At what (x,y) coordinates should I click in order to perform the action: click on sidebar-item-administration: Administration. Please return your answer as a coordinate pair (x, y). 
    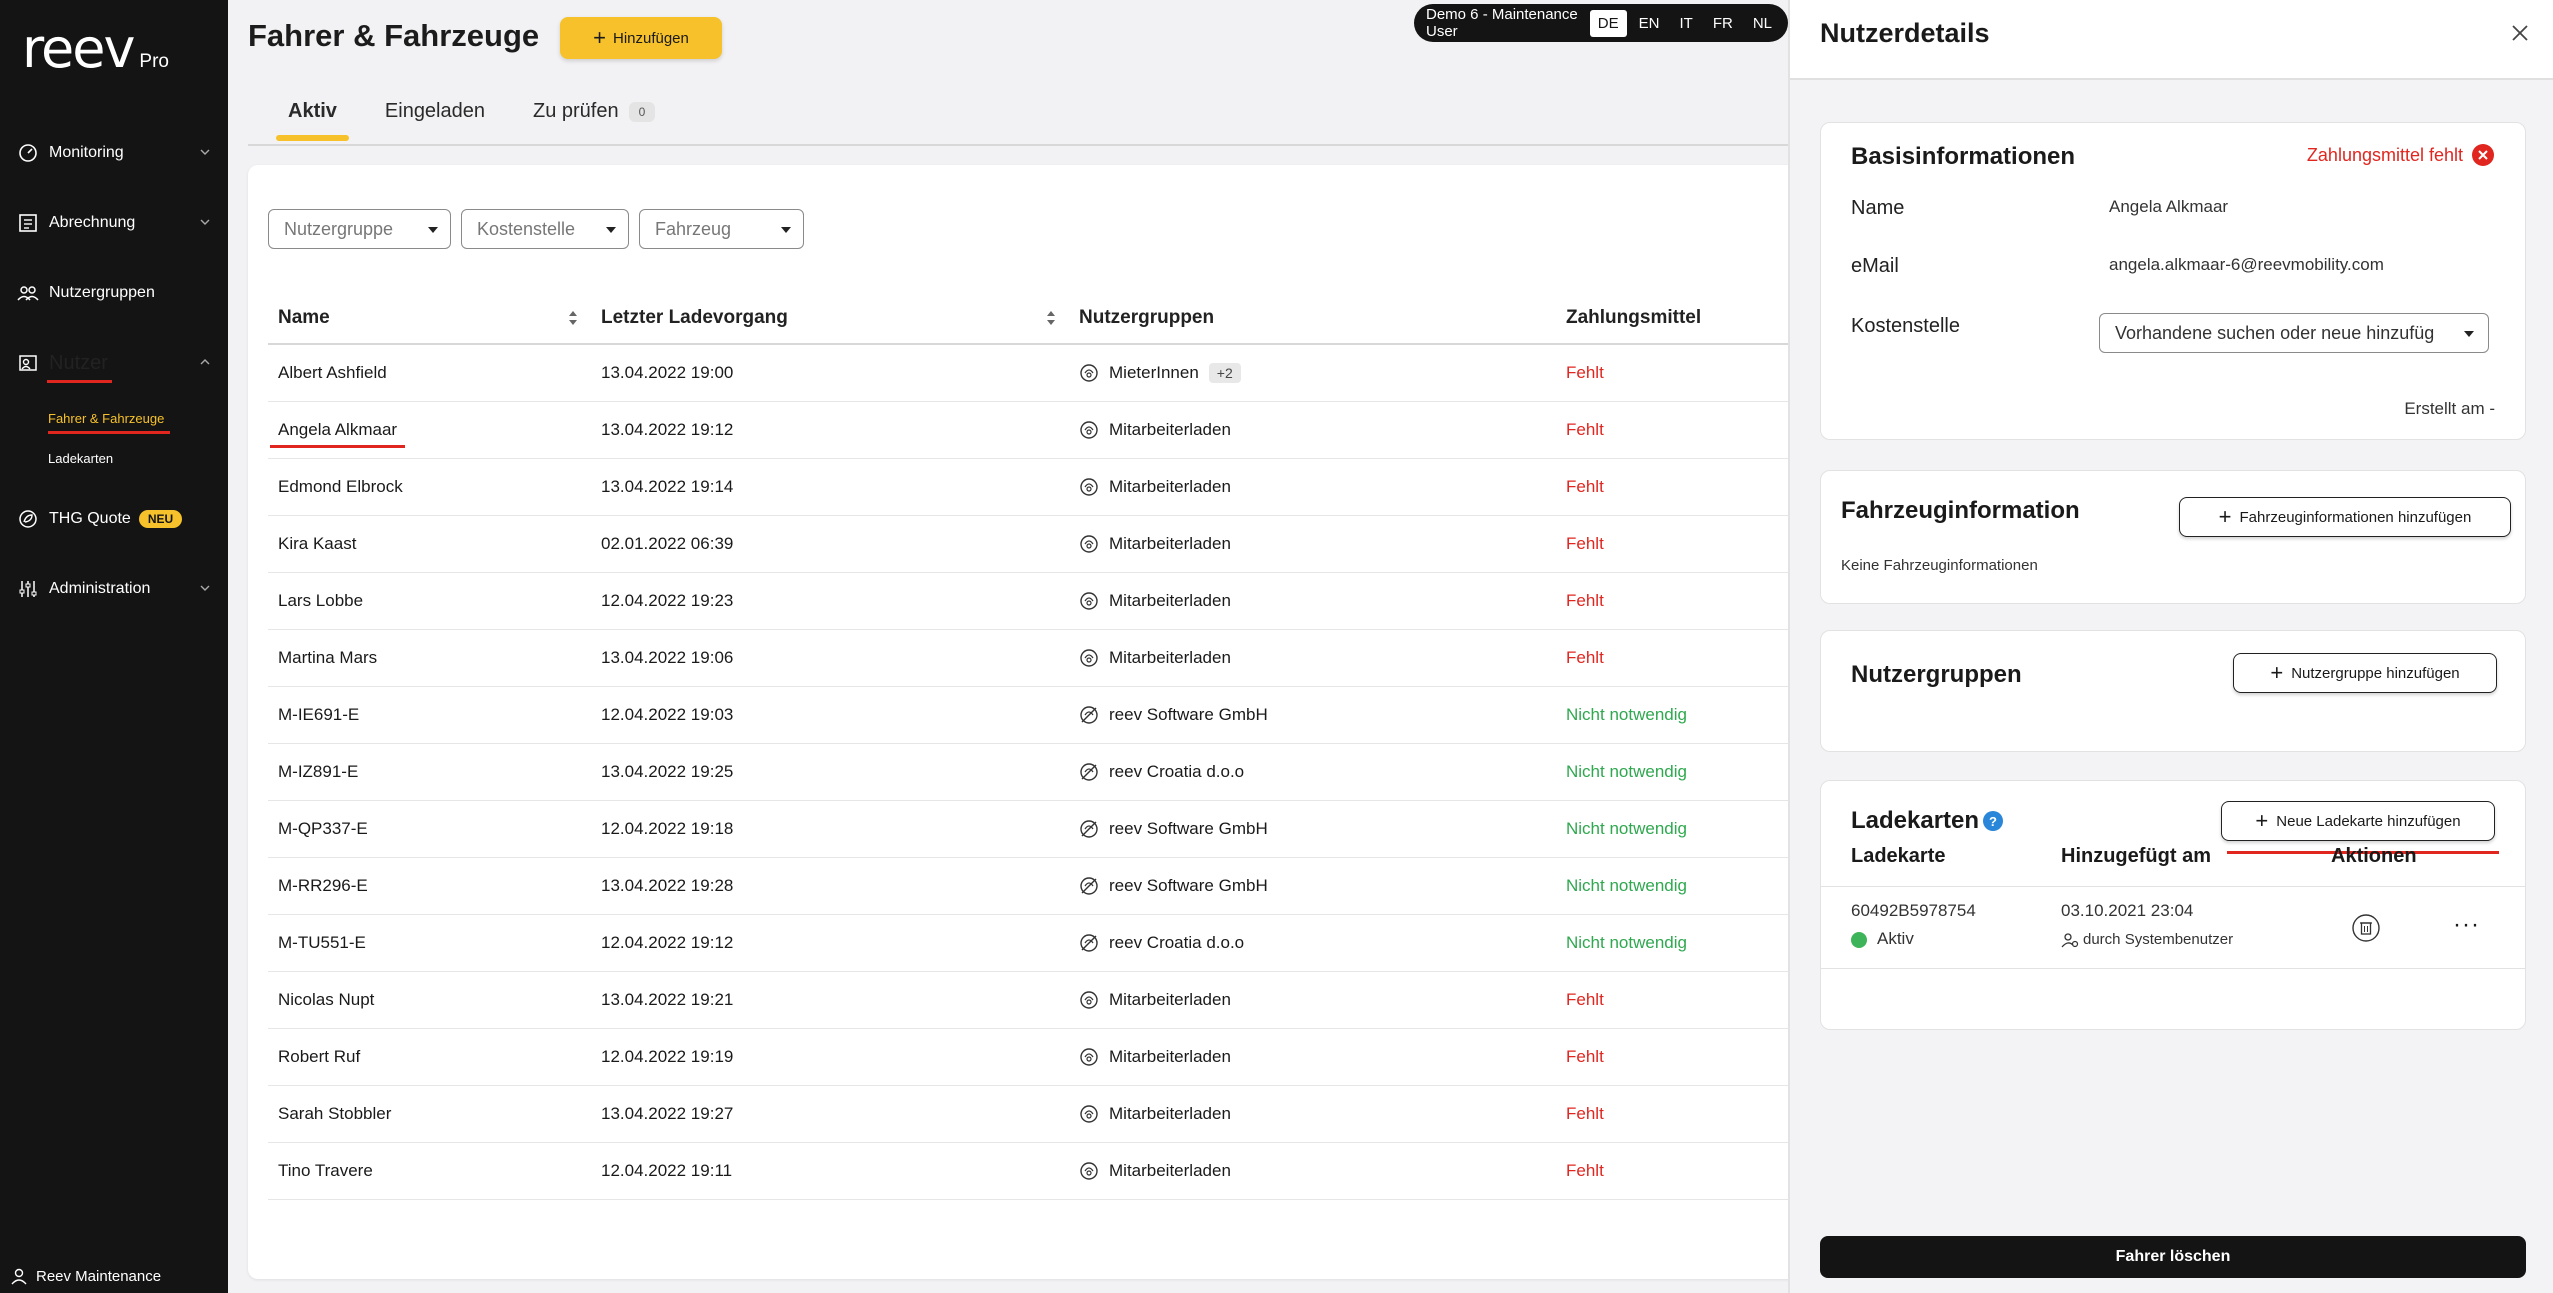
    Looking at the image, I should click on (114, 589).